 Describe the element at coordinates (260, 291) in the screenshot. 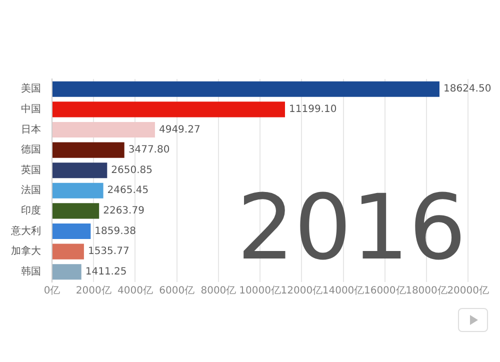

I see `x-tick-label: 10000亿` at that location.